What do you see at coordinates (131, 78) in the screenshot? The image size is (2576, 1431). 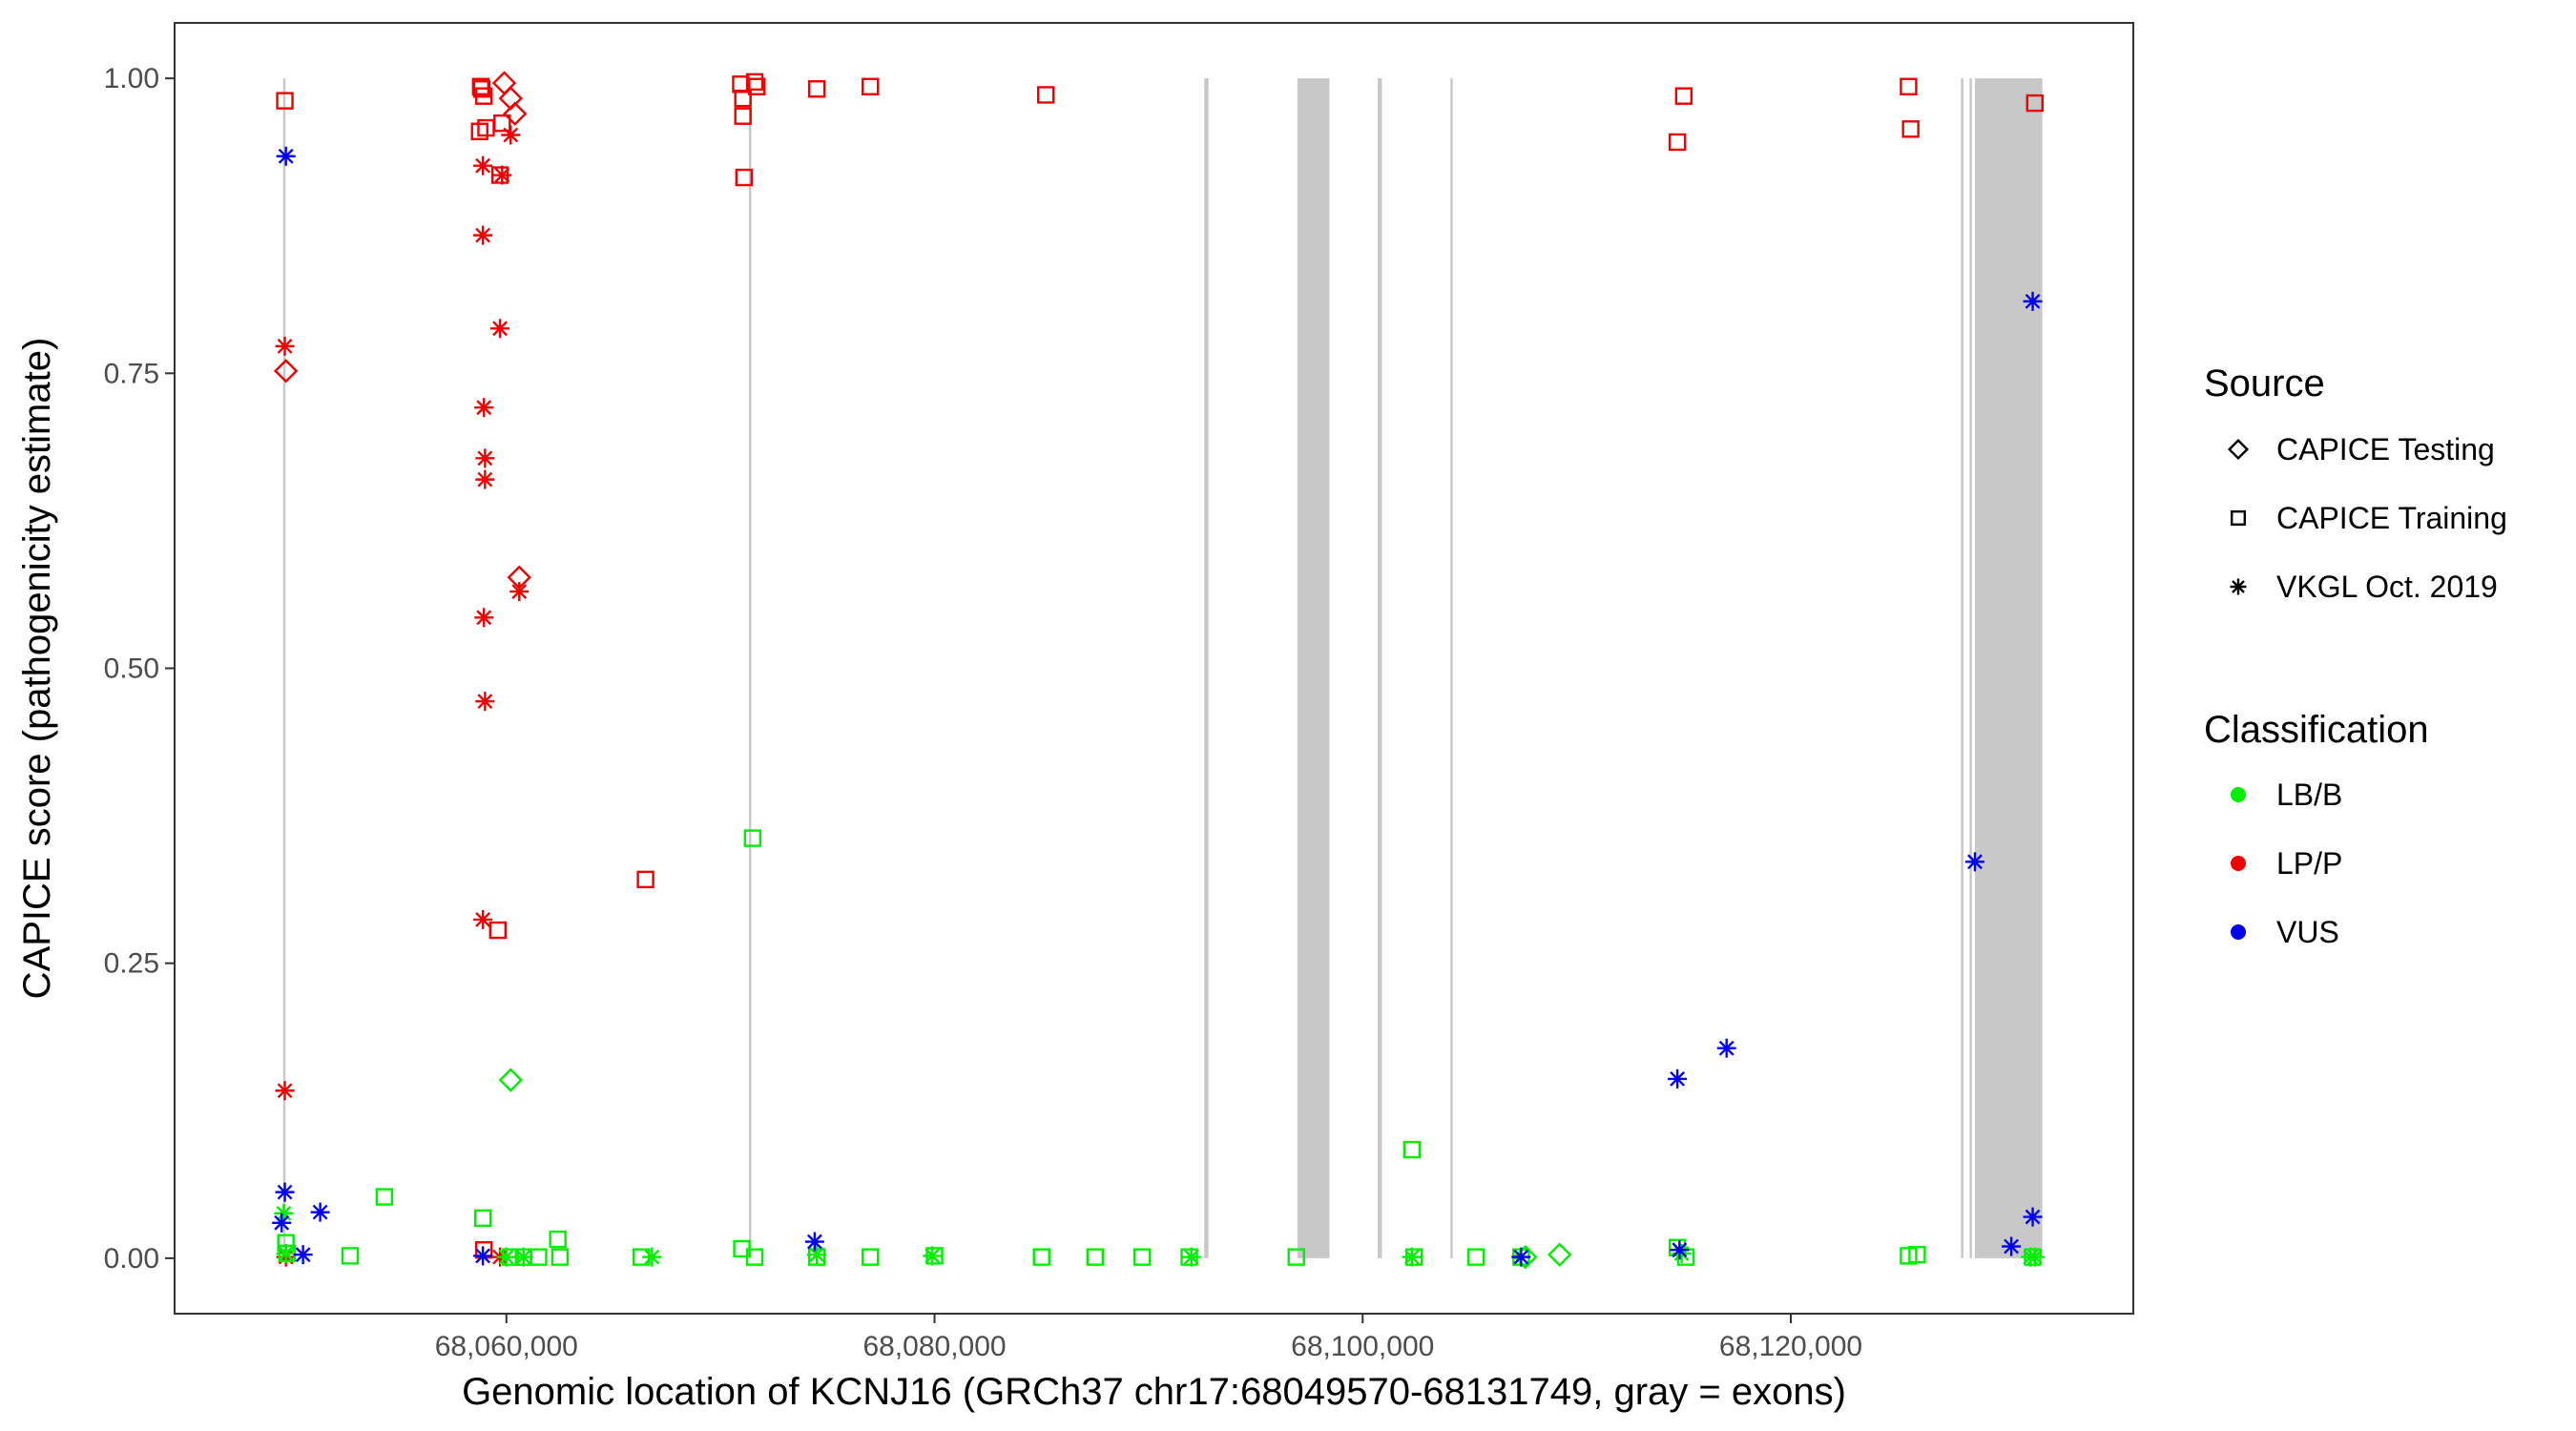 I see `y-tick-label: 1.00` at bounding box center [131, 78].